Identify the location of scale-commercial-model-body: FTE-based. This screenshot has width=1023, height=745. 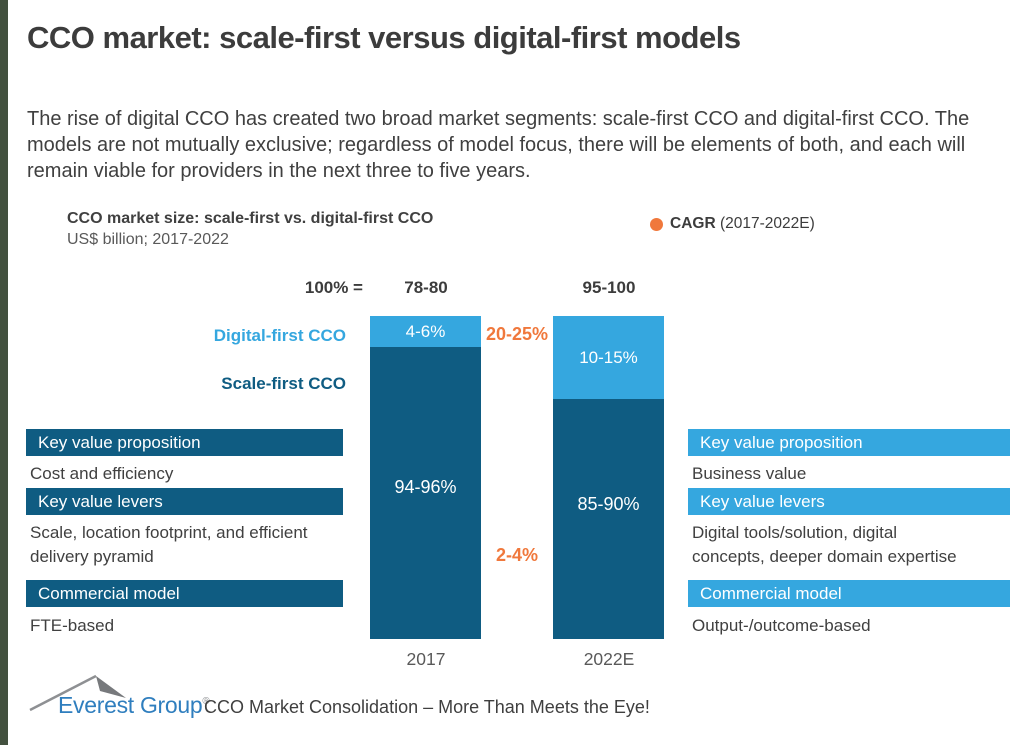
(72, 625).